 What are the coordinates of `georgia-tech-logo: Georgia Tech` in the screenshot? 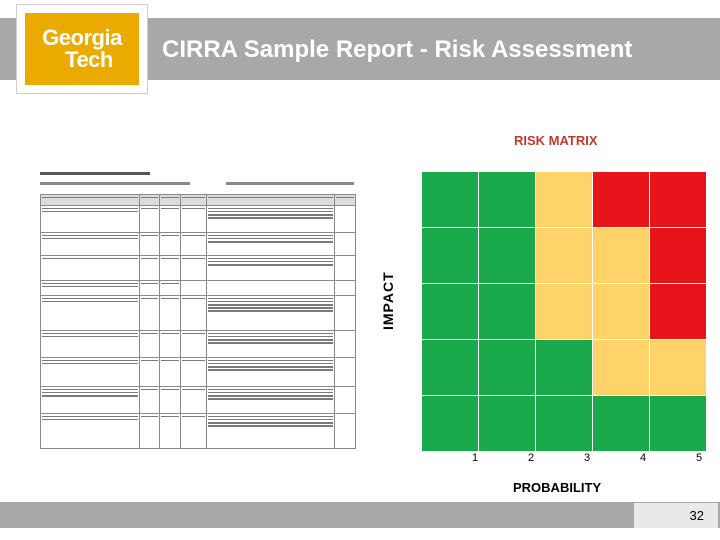 It's located at (82, 49).